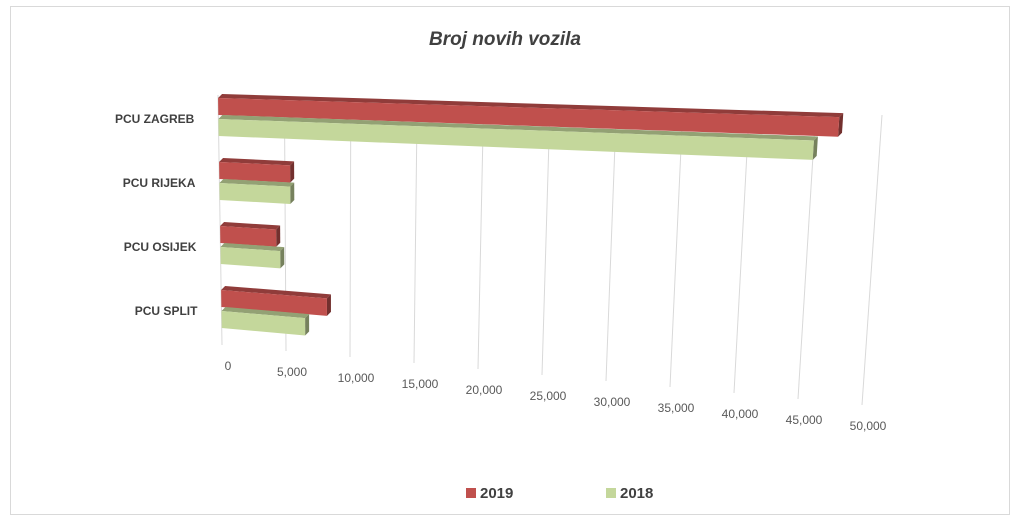 The width and height of the screenshot is (1011, 516). Describe the element at coordinates (505, 39) in the screenshot. I see `chart-title: Broj novih vozila` at that location.